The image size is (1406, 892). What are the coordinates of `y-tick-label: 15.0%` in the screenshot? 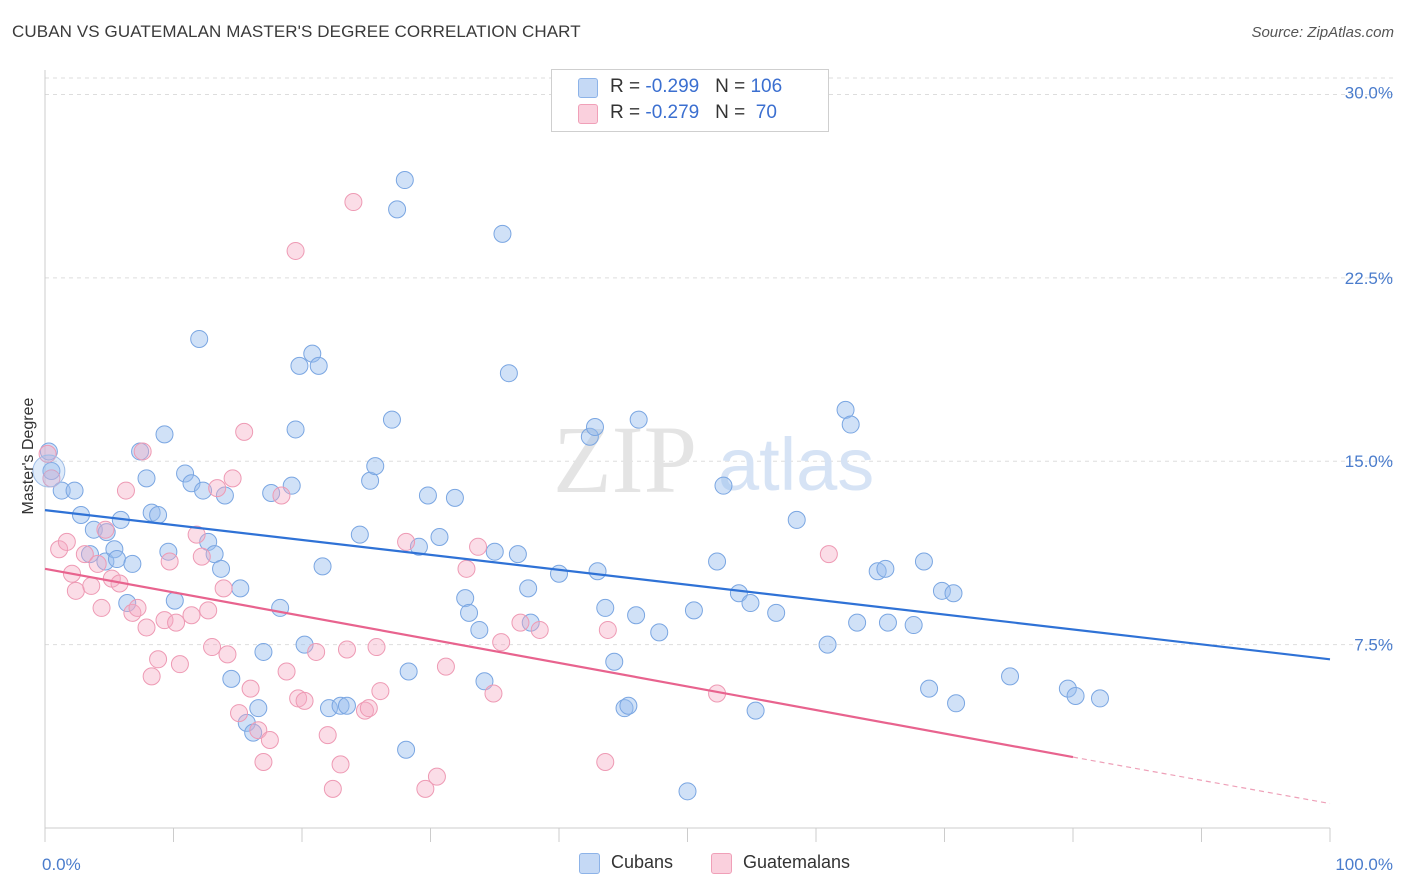 It's located at (1369, 461).